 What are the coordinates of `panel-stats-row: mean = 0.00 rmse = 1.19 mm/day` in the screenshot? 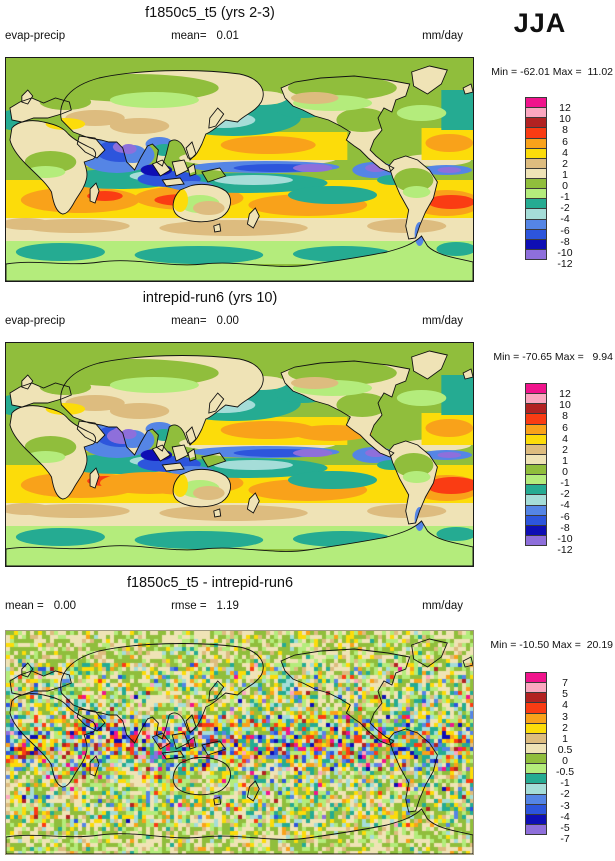 It's located at (240, 608).